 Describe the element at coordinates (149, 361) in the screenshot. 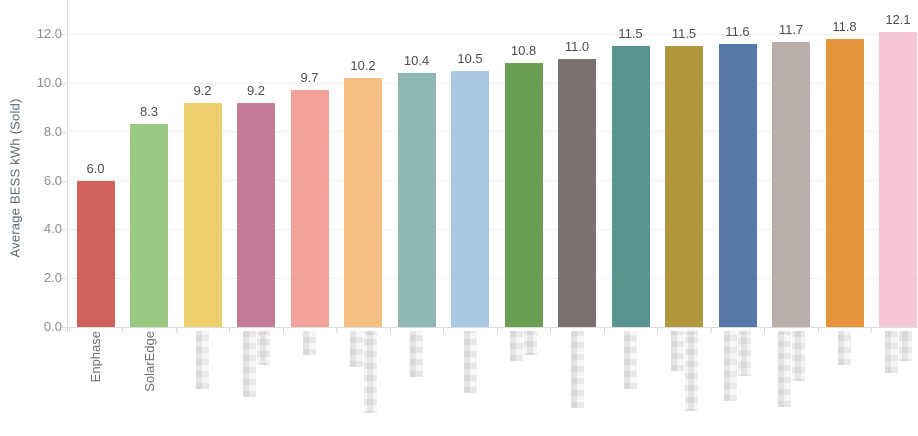

I see `x-category-label: SolarEdge` at that location.